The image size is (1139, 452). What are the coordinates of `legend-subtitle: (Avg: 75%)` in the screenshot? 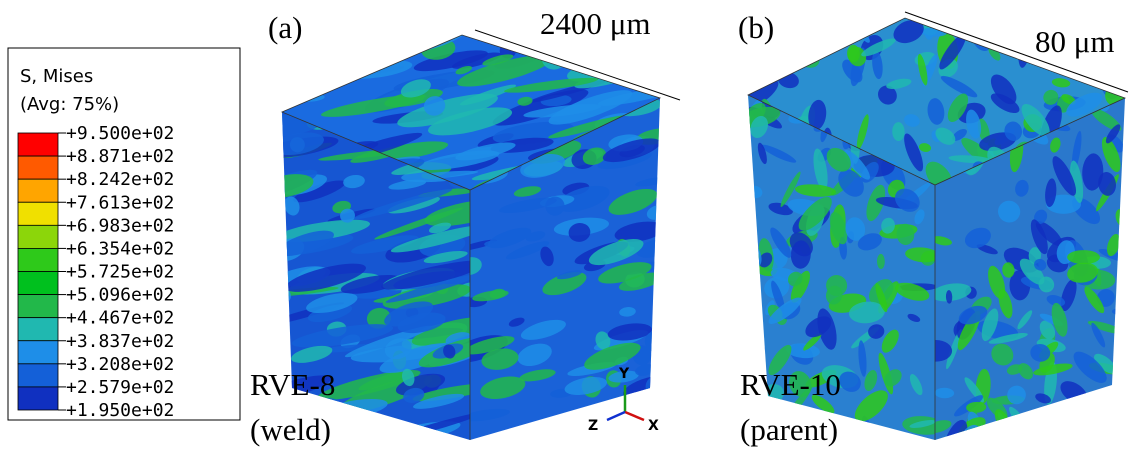 It's located at (69, 104).